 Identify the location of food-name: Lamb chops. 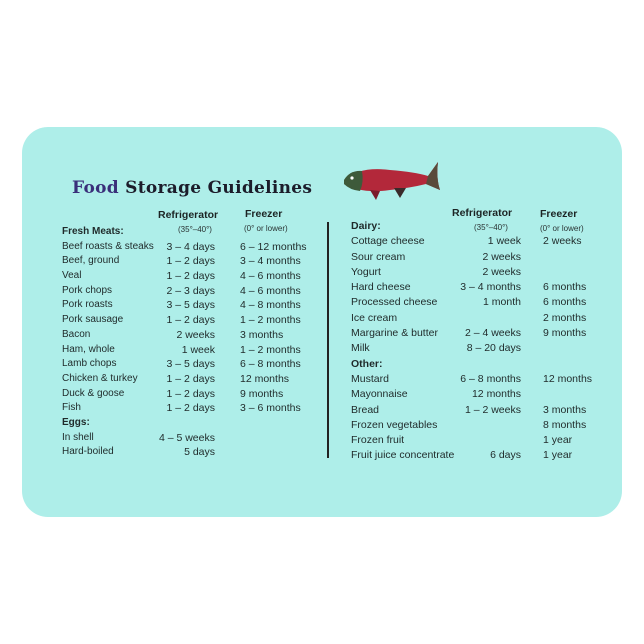
(89, 364).